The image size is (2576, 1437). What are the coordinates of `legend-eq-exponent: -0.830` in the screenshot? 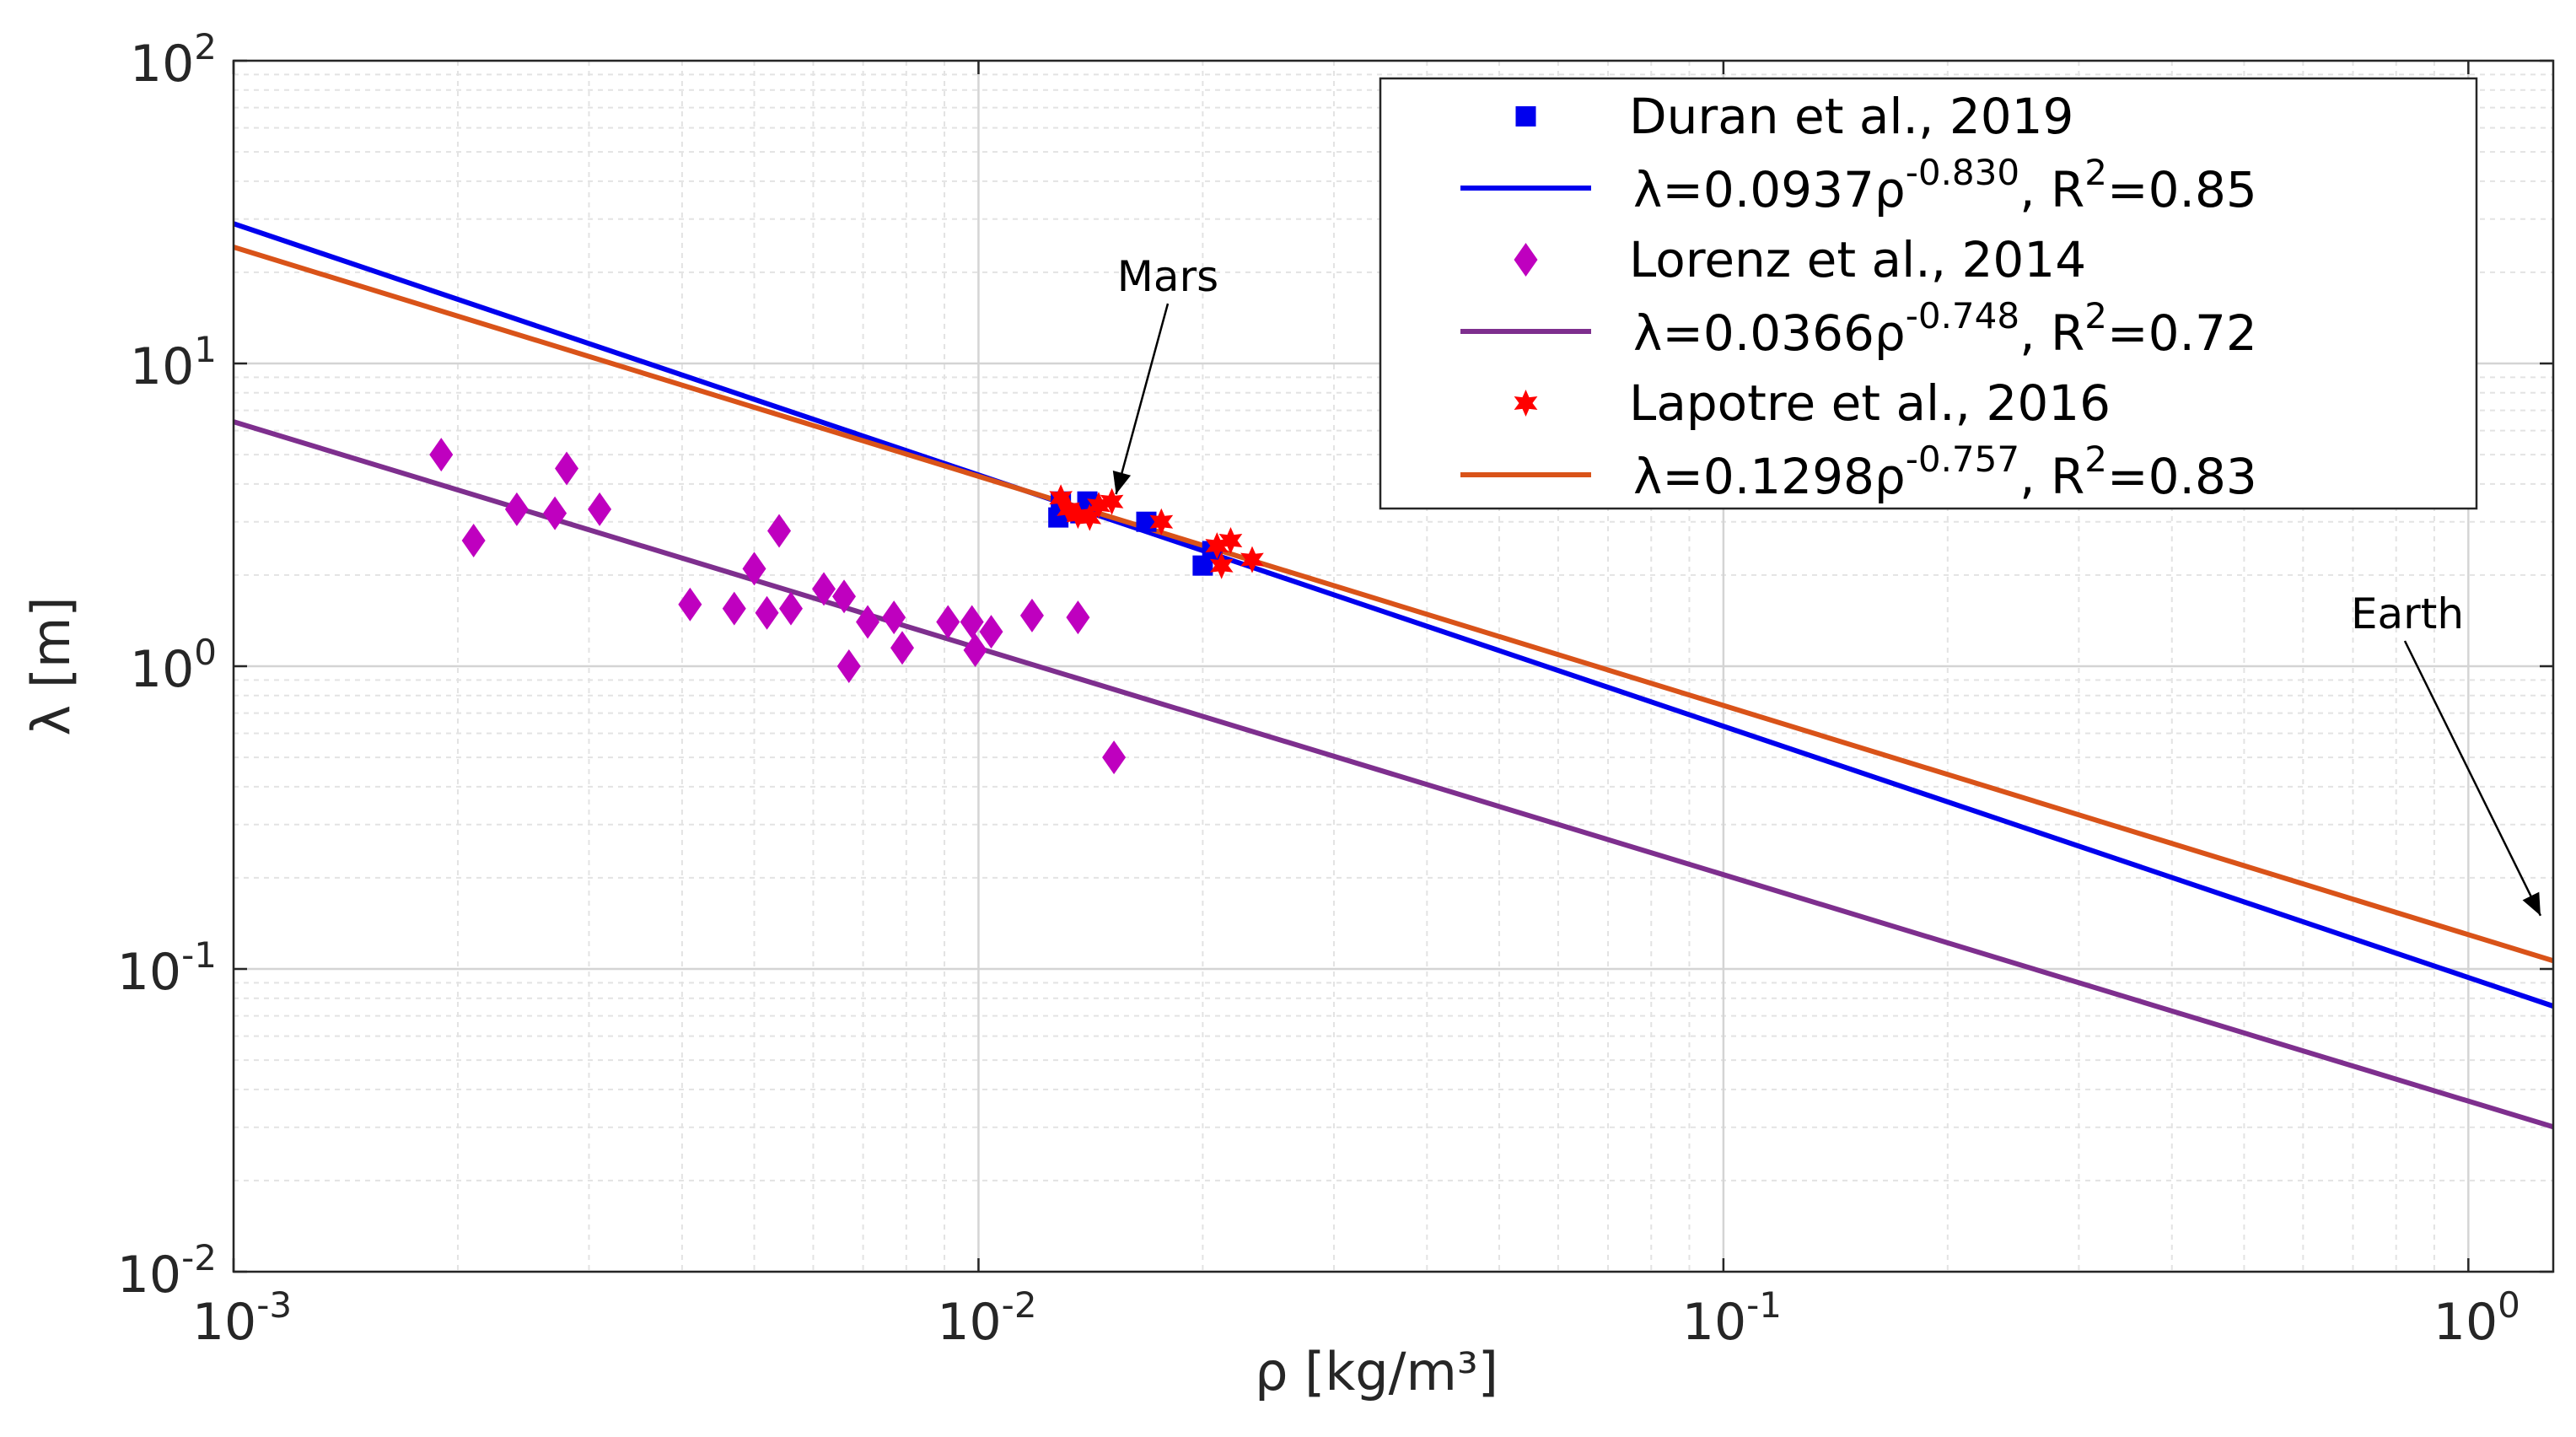 It's located at (1962, 173).